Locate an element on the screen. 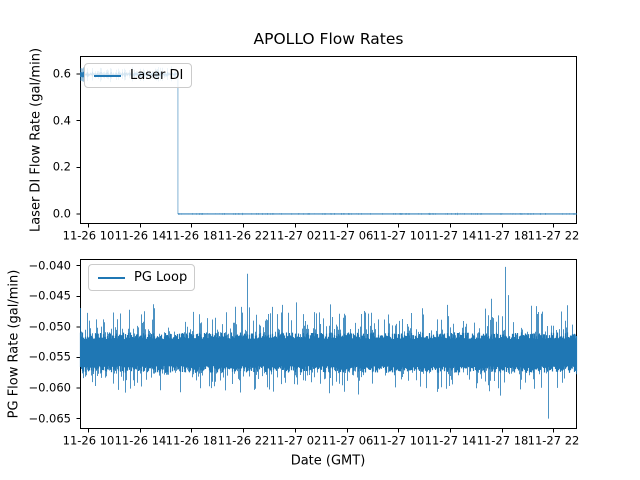 This screenshot has width=640, height=480. y-tick-label: 0.4 is located at coordinates (61, 120).